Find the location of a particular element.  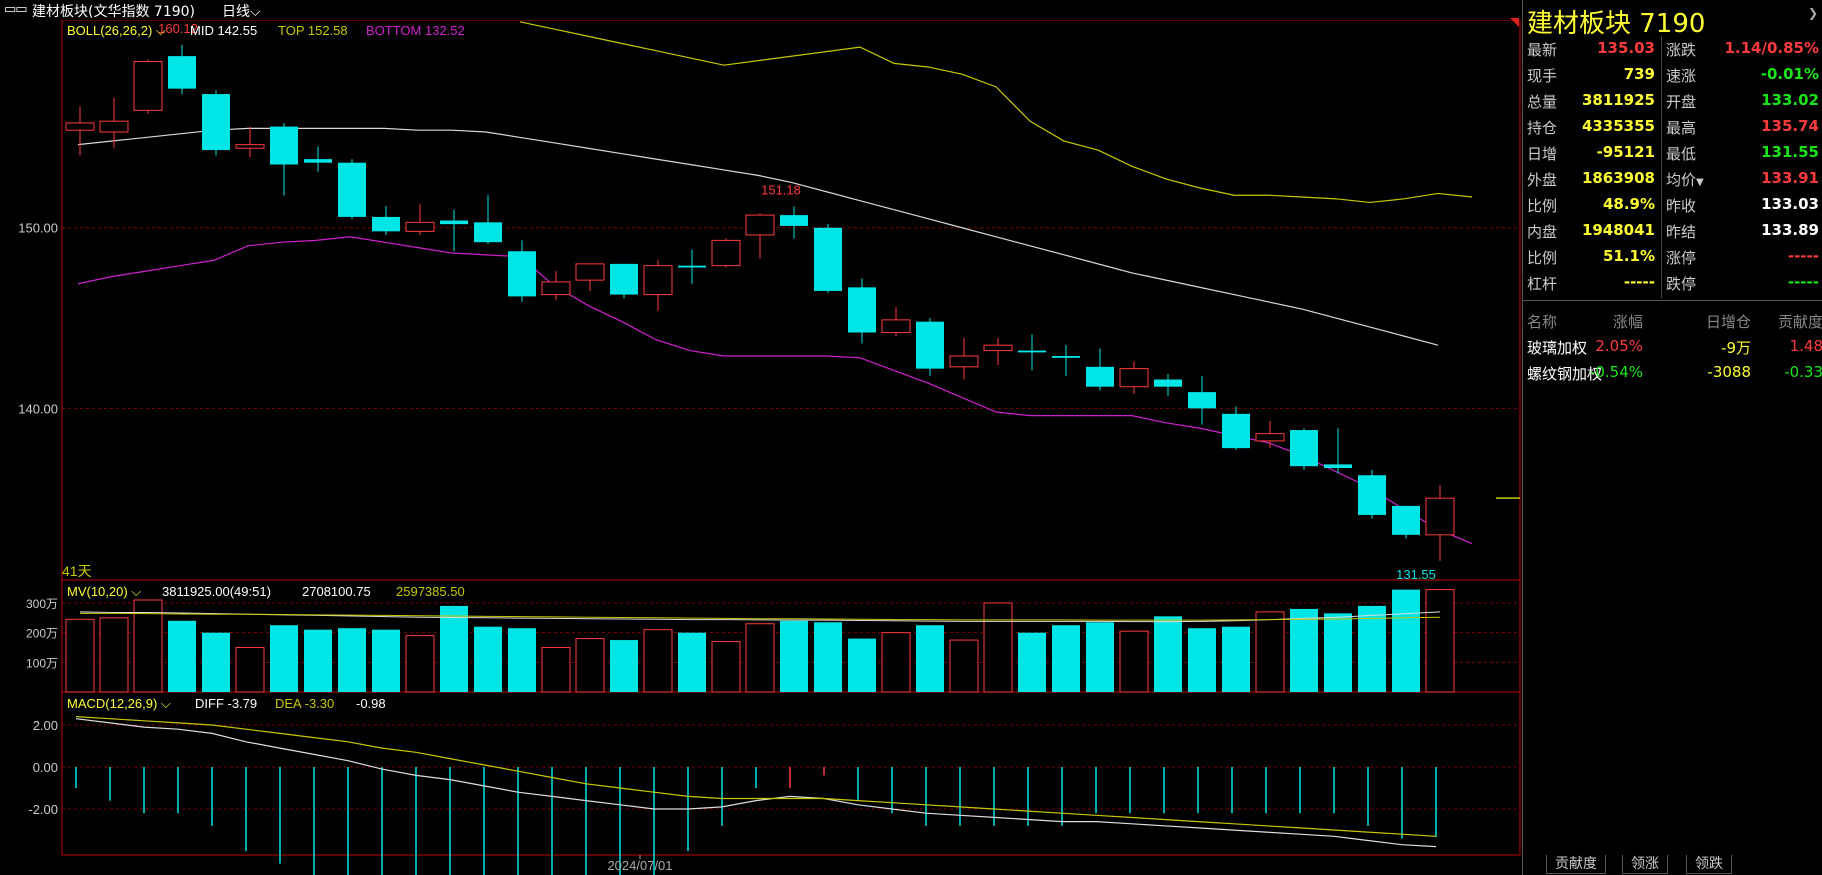

quote-label: 昨结 is located at coordinates (1681, 232).